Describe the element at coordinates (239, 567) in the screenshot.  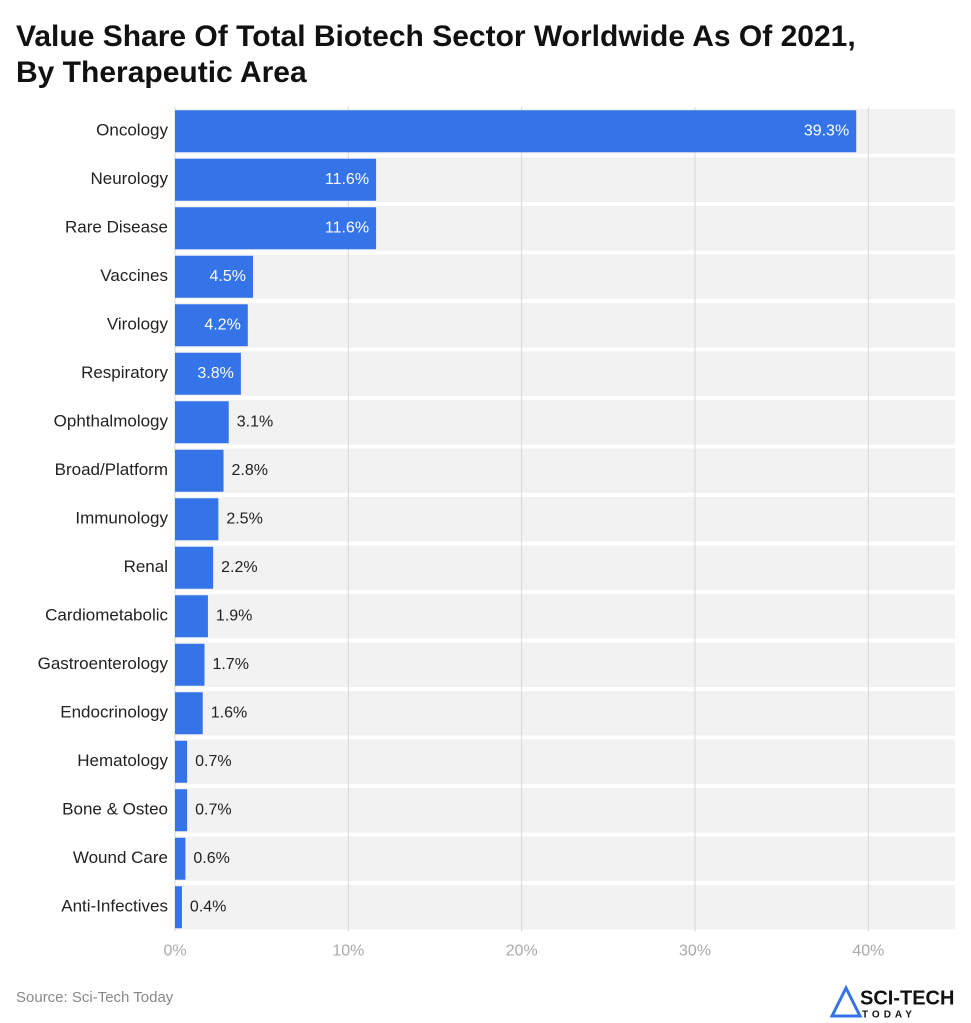
I see `data-label: 2.2%` at that location.